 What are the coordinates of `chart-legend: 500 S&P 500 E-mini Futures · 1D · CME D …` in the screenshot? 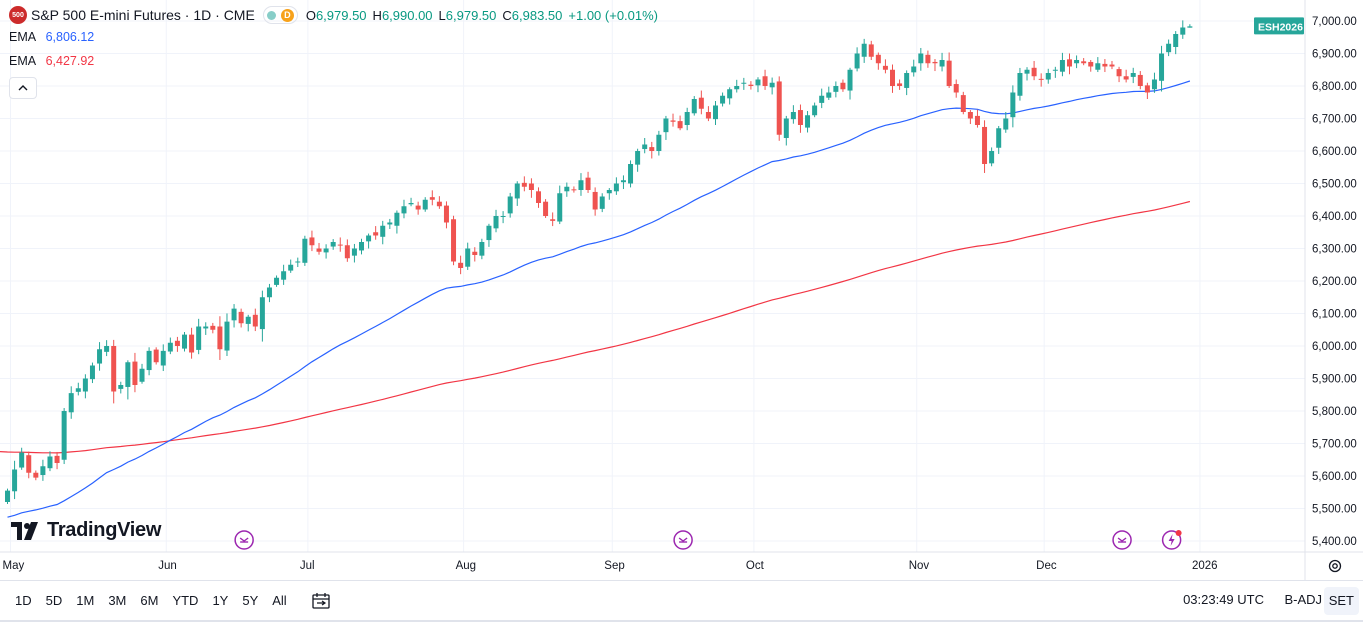 It's located at (336, 39).